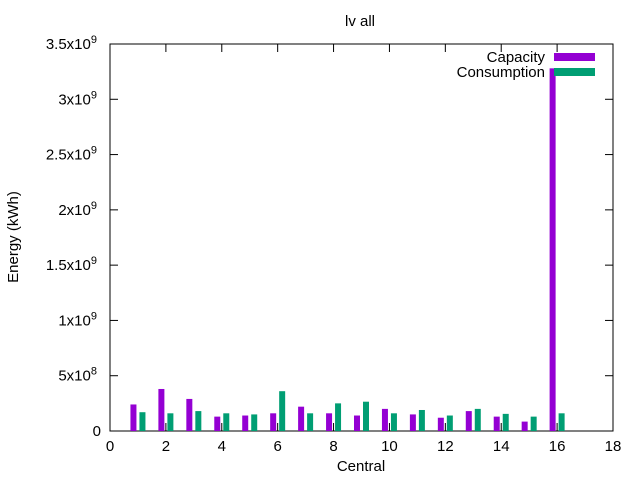 The image size is (640, 480). Describe the element at coordinates (389, 446) in the screenshot. I see `x-tick-label: 10` at that location.